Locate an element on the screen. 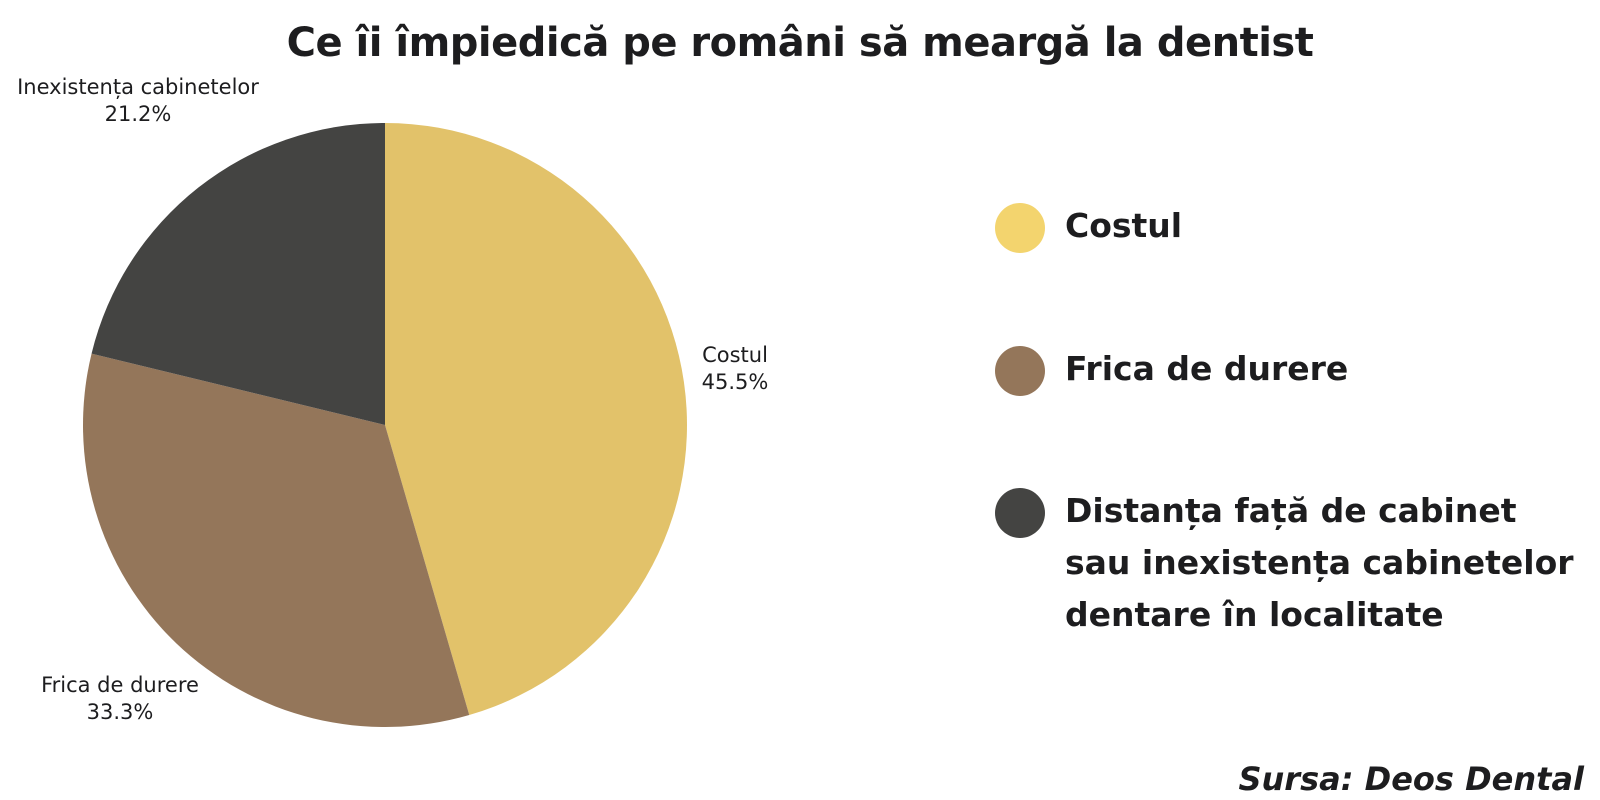 The image size is (1600, 800). slice-label-1: Costul is located at coordinates (735, 355).